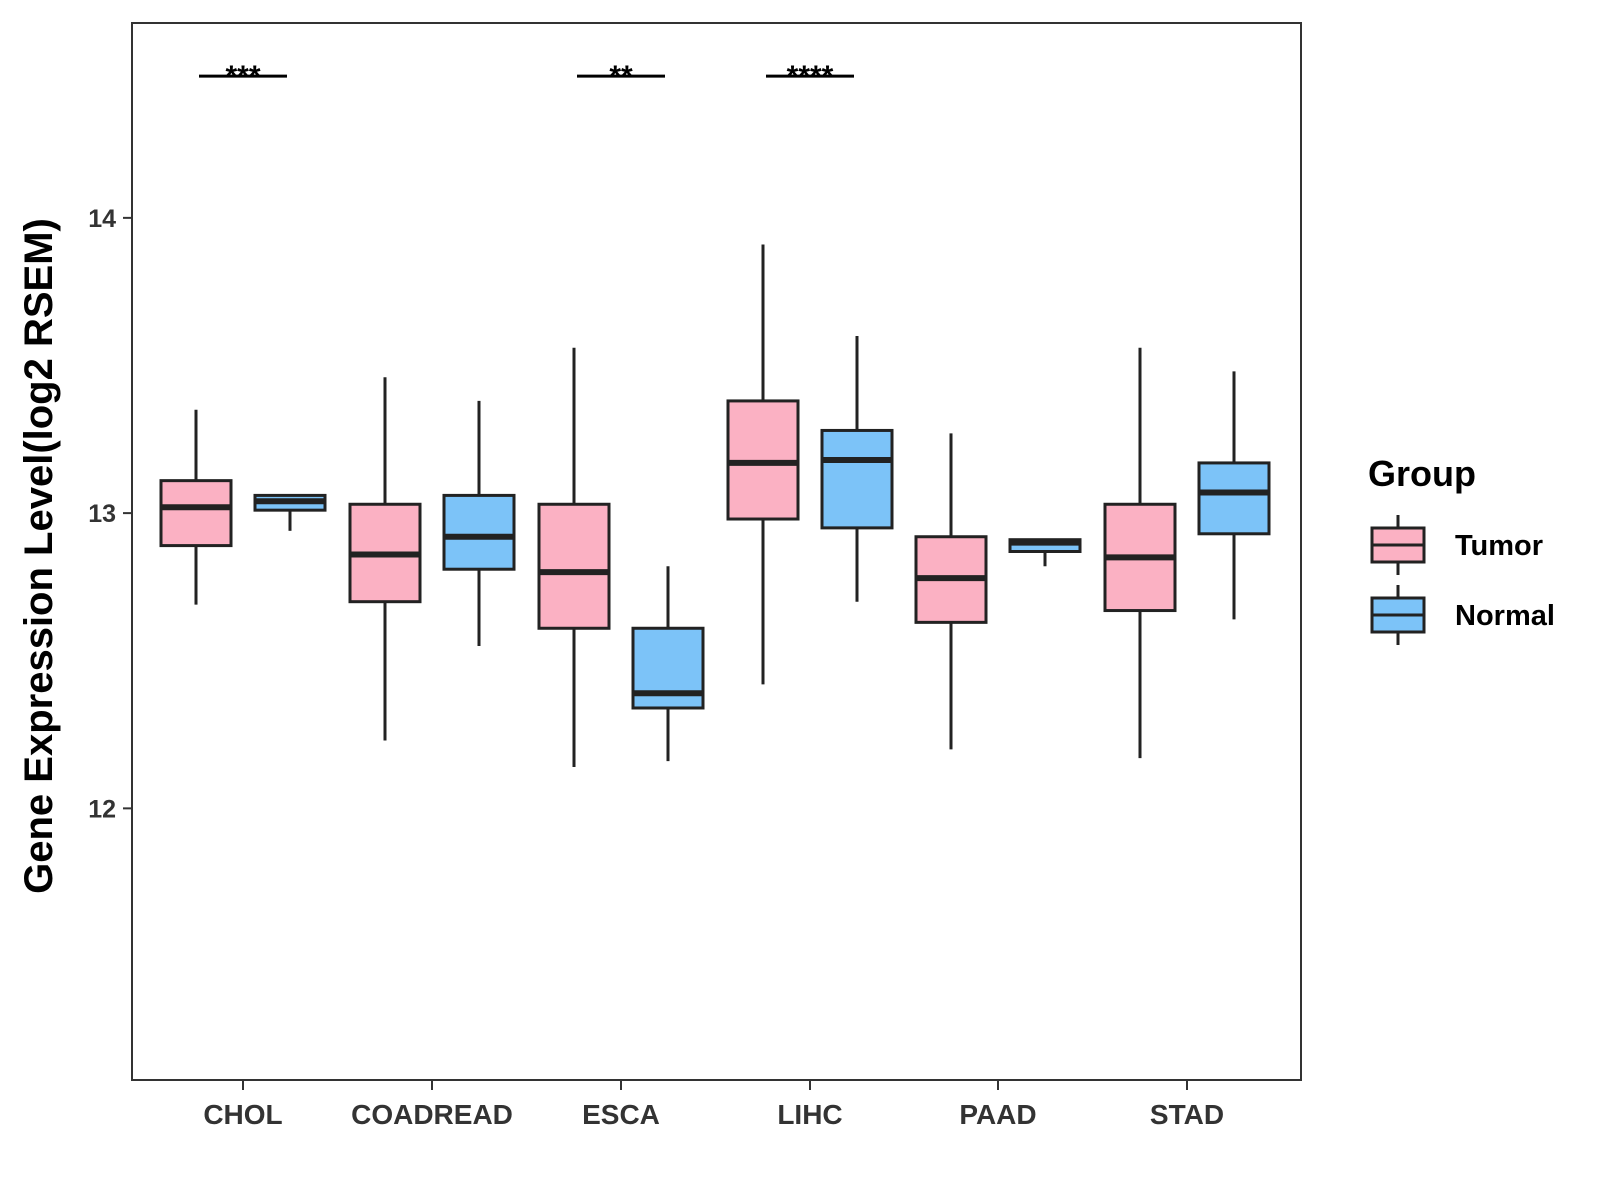 Image resolution: width=1600 pixels, height=1200 pixels. I want to click on x-tick-label-stad: STAD, so click(1187, 1114).